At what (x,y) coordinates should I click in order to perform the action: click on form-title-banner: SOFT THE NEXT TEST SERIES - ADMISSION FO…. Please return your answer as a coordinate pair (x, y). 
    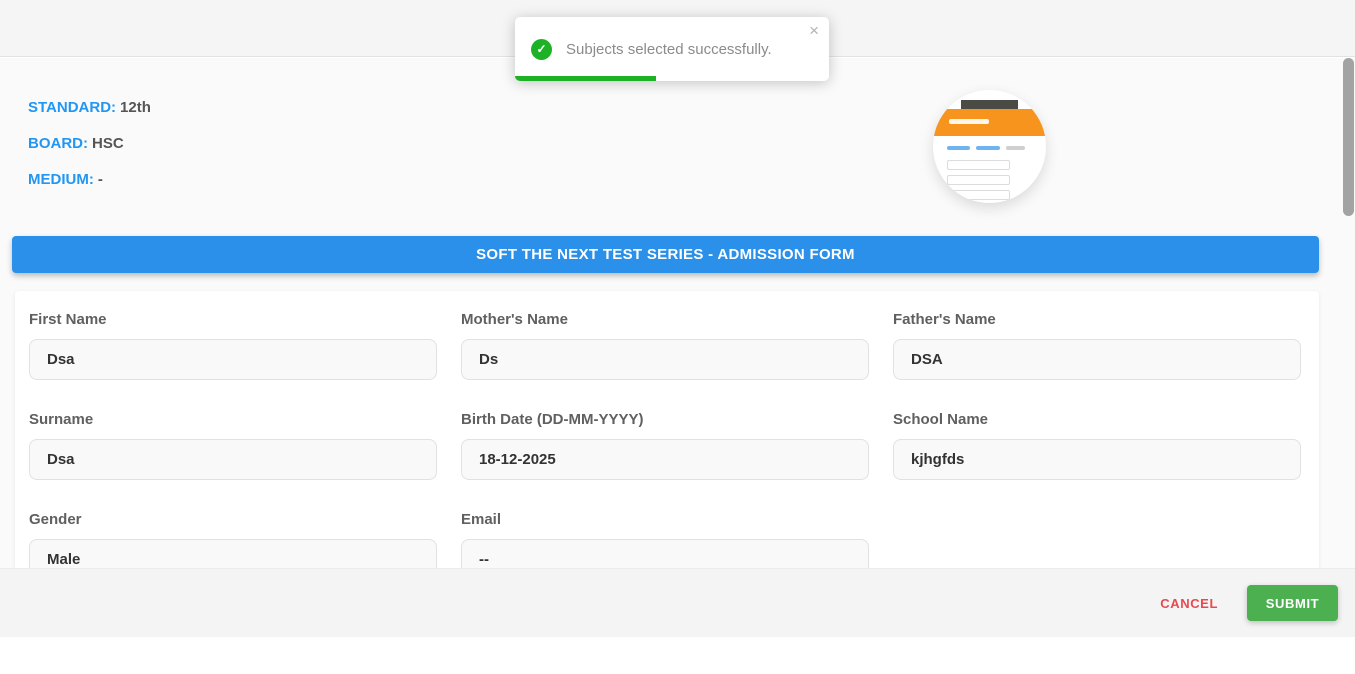
    Looking at the image, I should click on (665, 254).